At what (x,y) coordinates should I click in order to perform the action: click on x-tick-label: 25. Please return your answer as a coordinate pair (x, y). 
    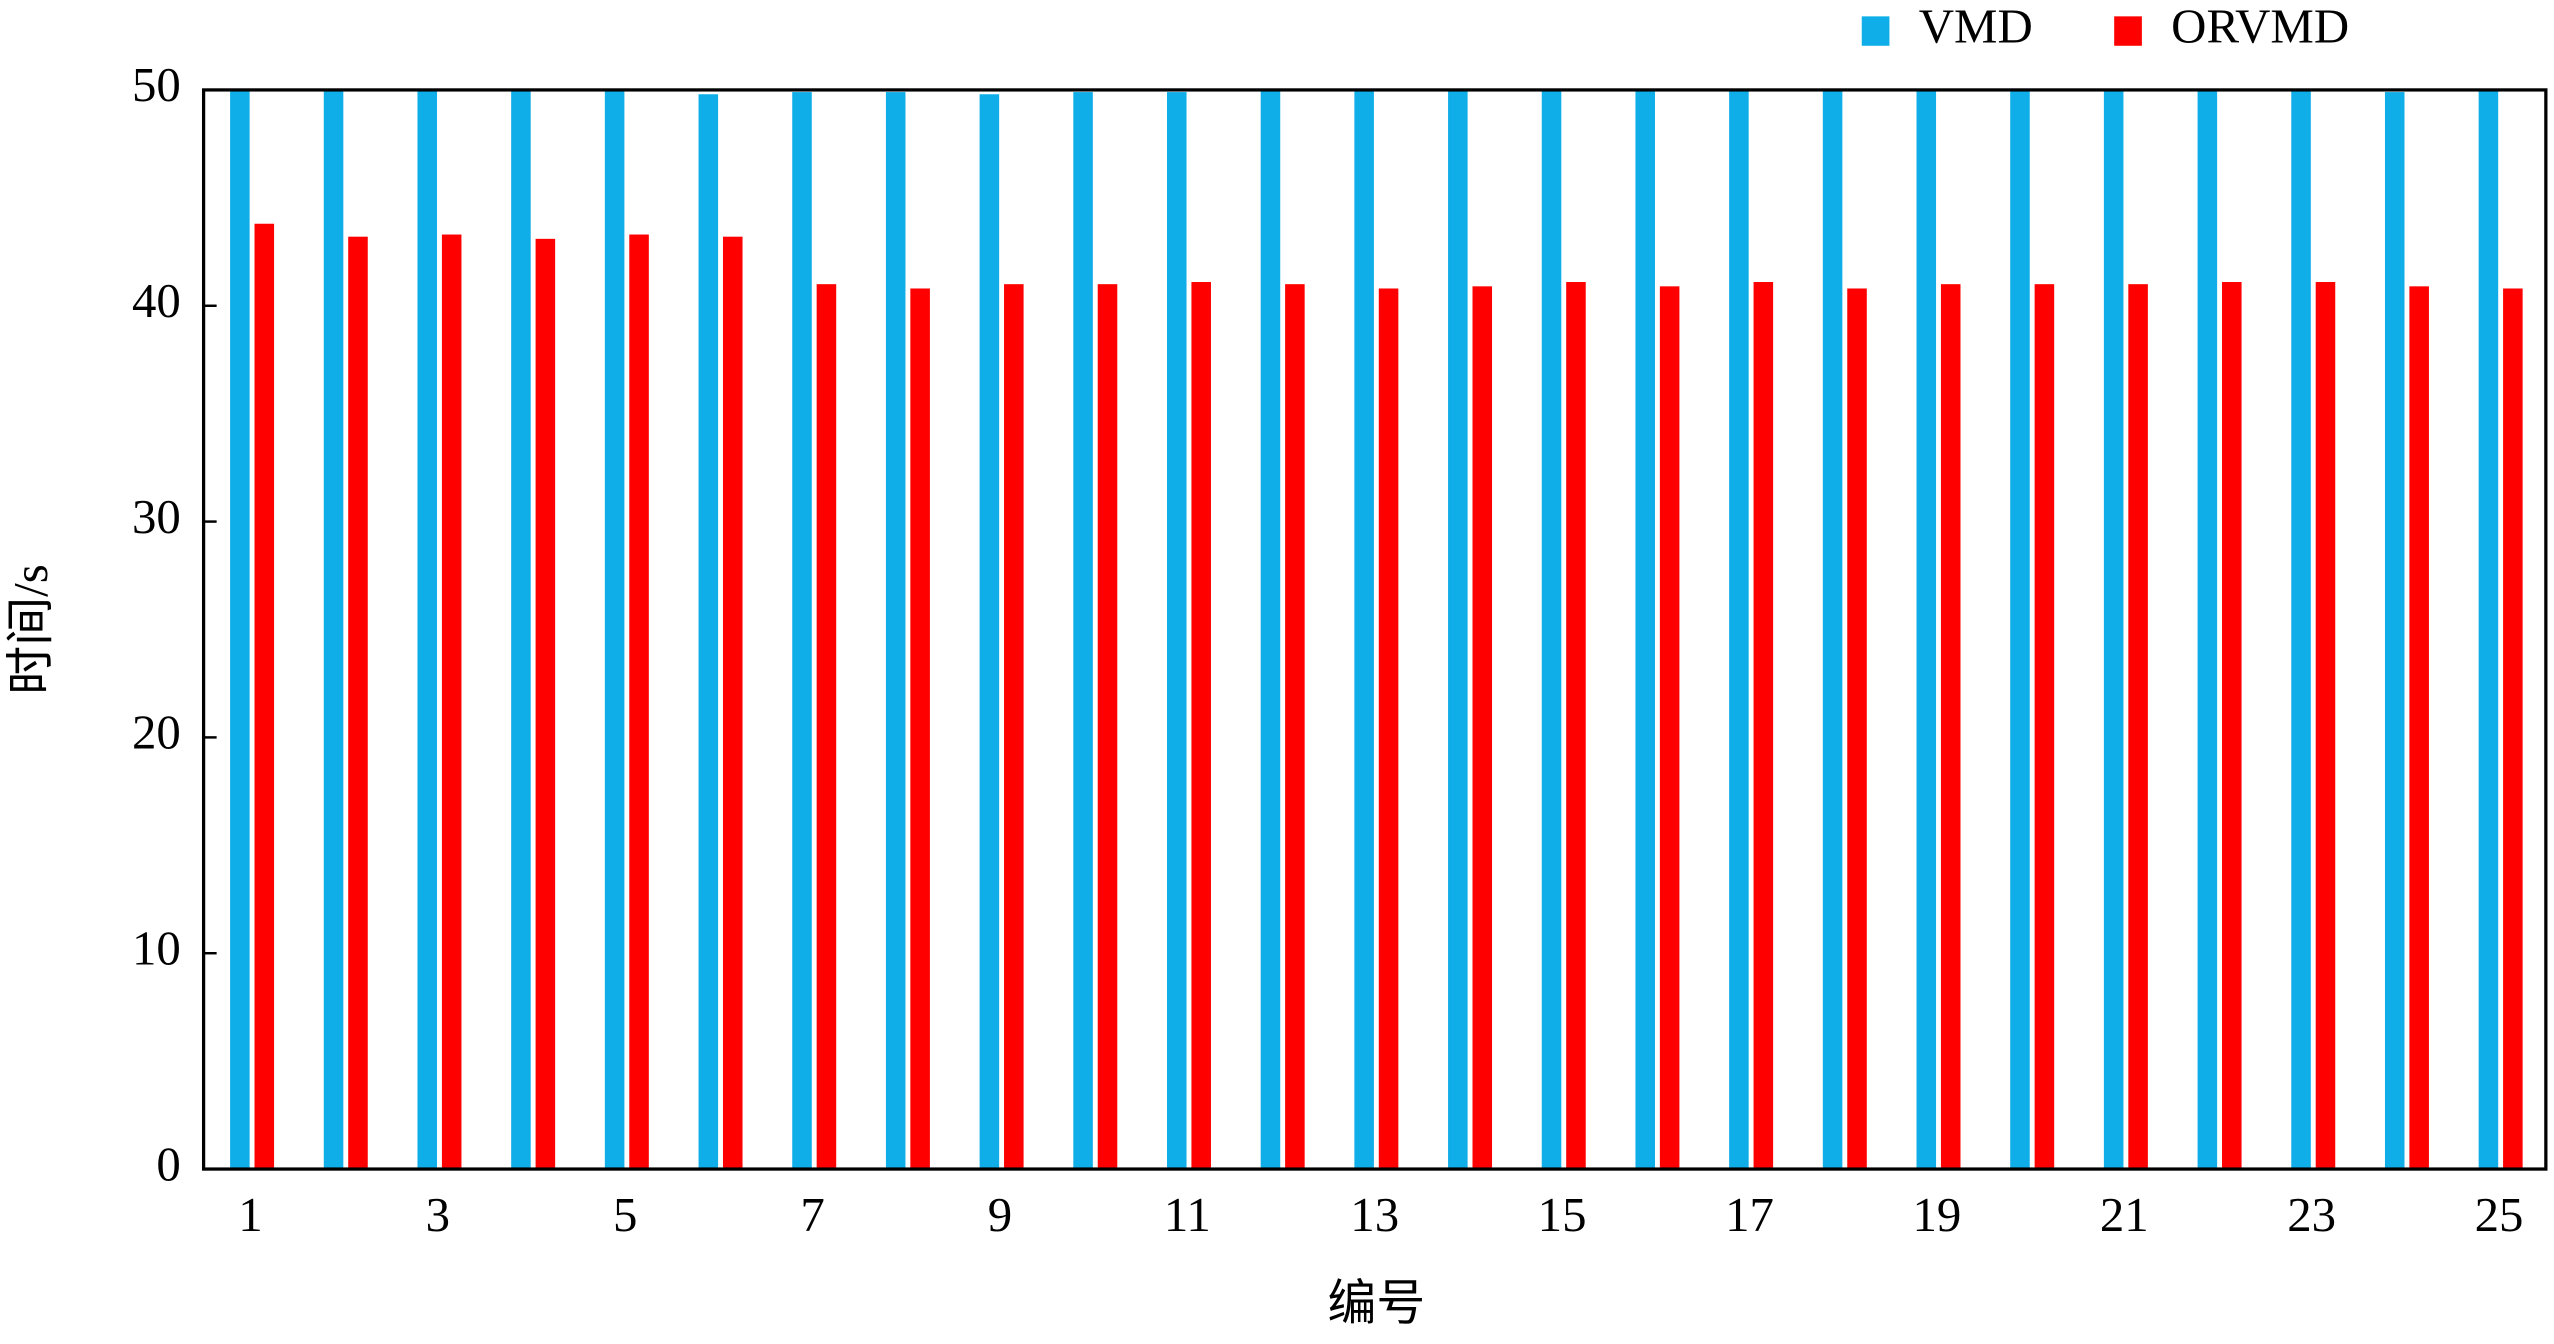
    Looking at the image, I should click on (2499, 1214).